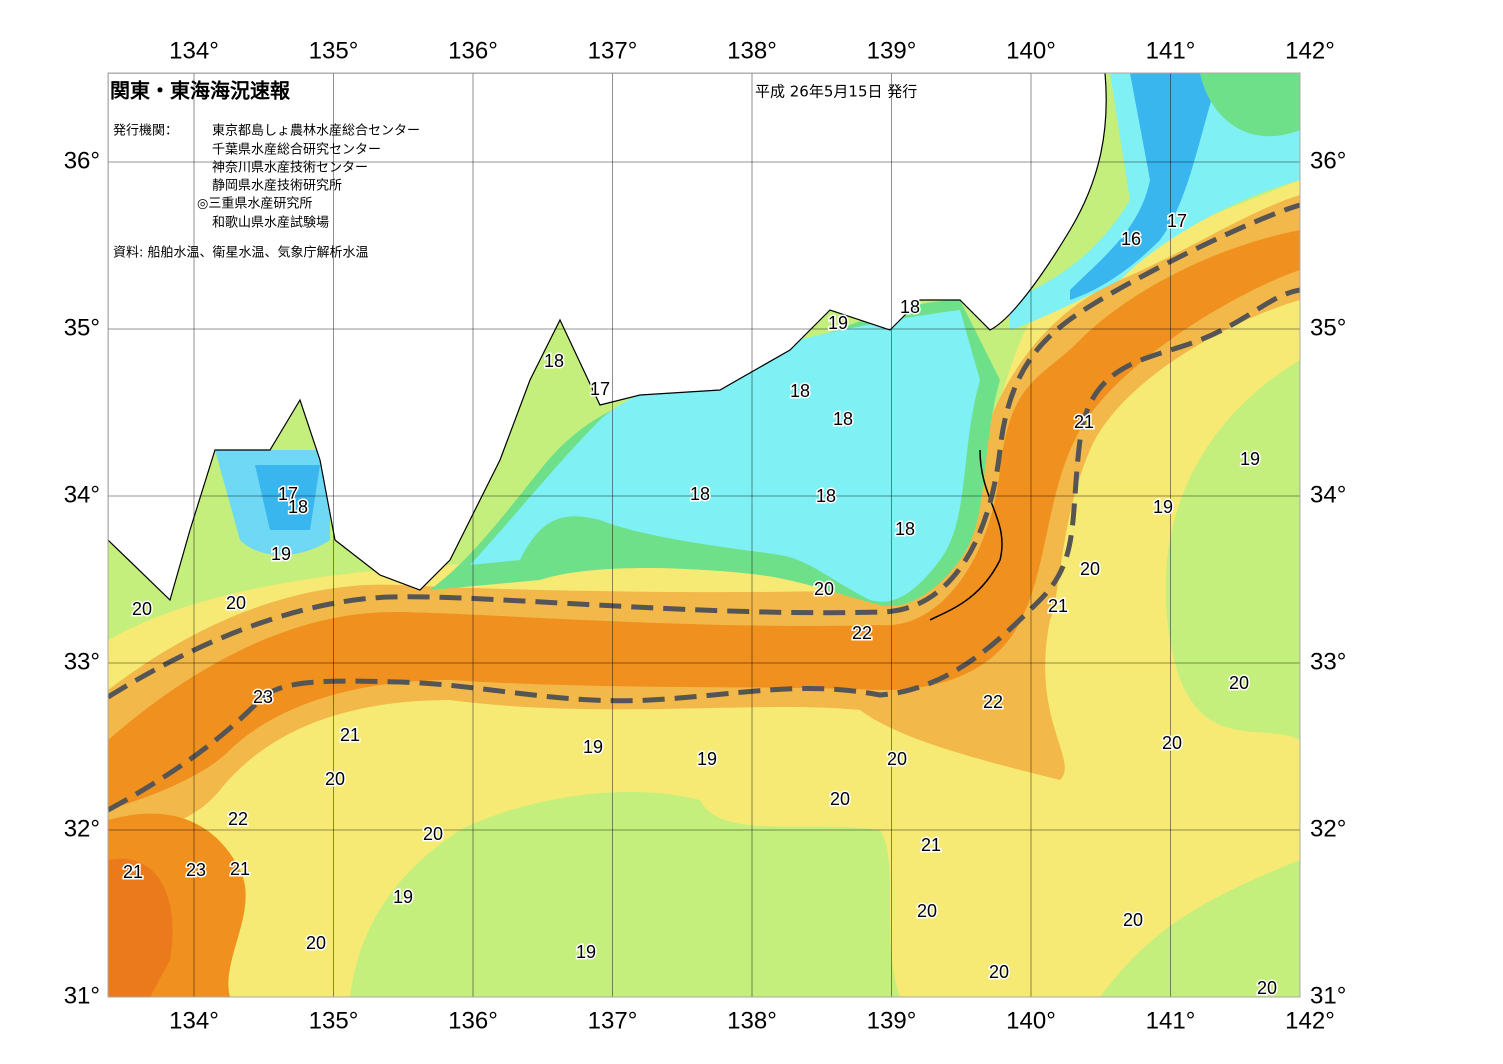 This screenshot has height=1064, width=1503. What do you see at coordinates (1328, 494) in the screenshot?
I see `latitude-label-right: 34°` at bounding box center [1328, 494].